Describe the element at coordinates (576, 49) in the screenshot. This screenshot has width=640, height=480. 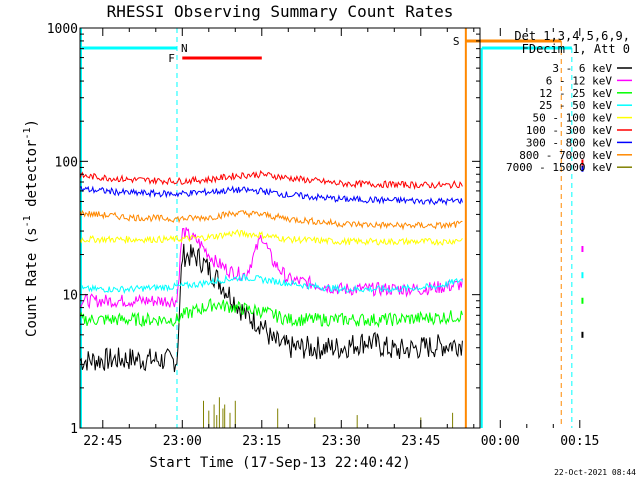
I see `legend-header-2: FDecim 1, Att 0` at that location.